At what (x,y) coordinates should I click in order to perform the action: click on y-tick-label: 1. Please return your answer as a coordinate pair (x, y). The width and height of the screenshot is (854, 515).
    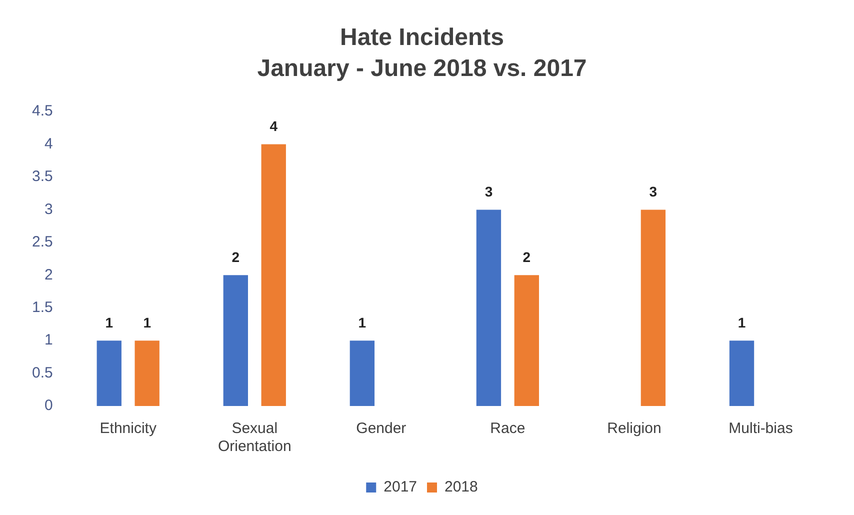
    Looking at the image, I should click on (48, 340).